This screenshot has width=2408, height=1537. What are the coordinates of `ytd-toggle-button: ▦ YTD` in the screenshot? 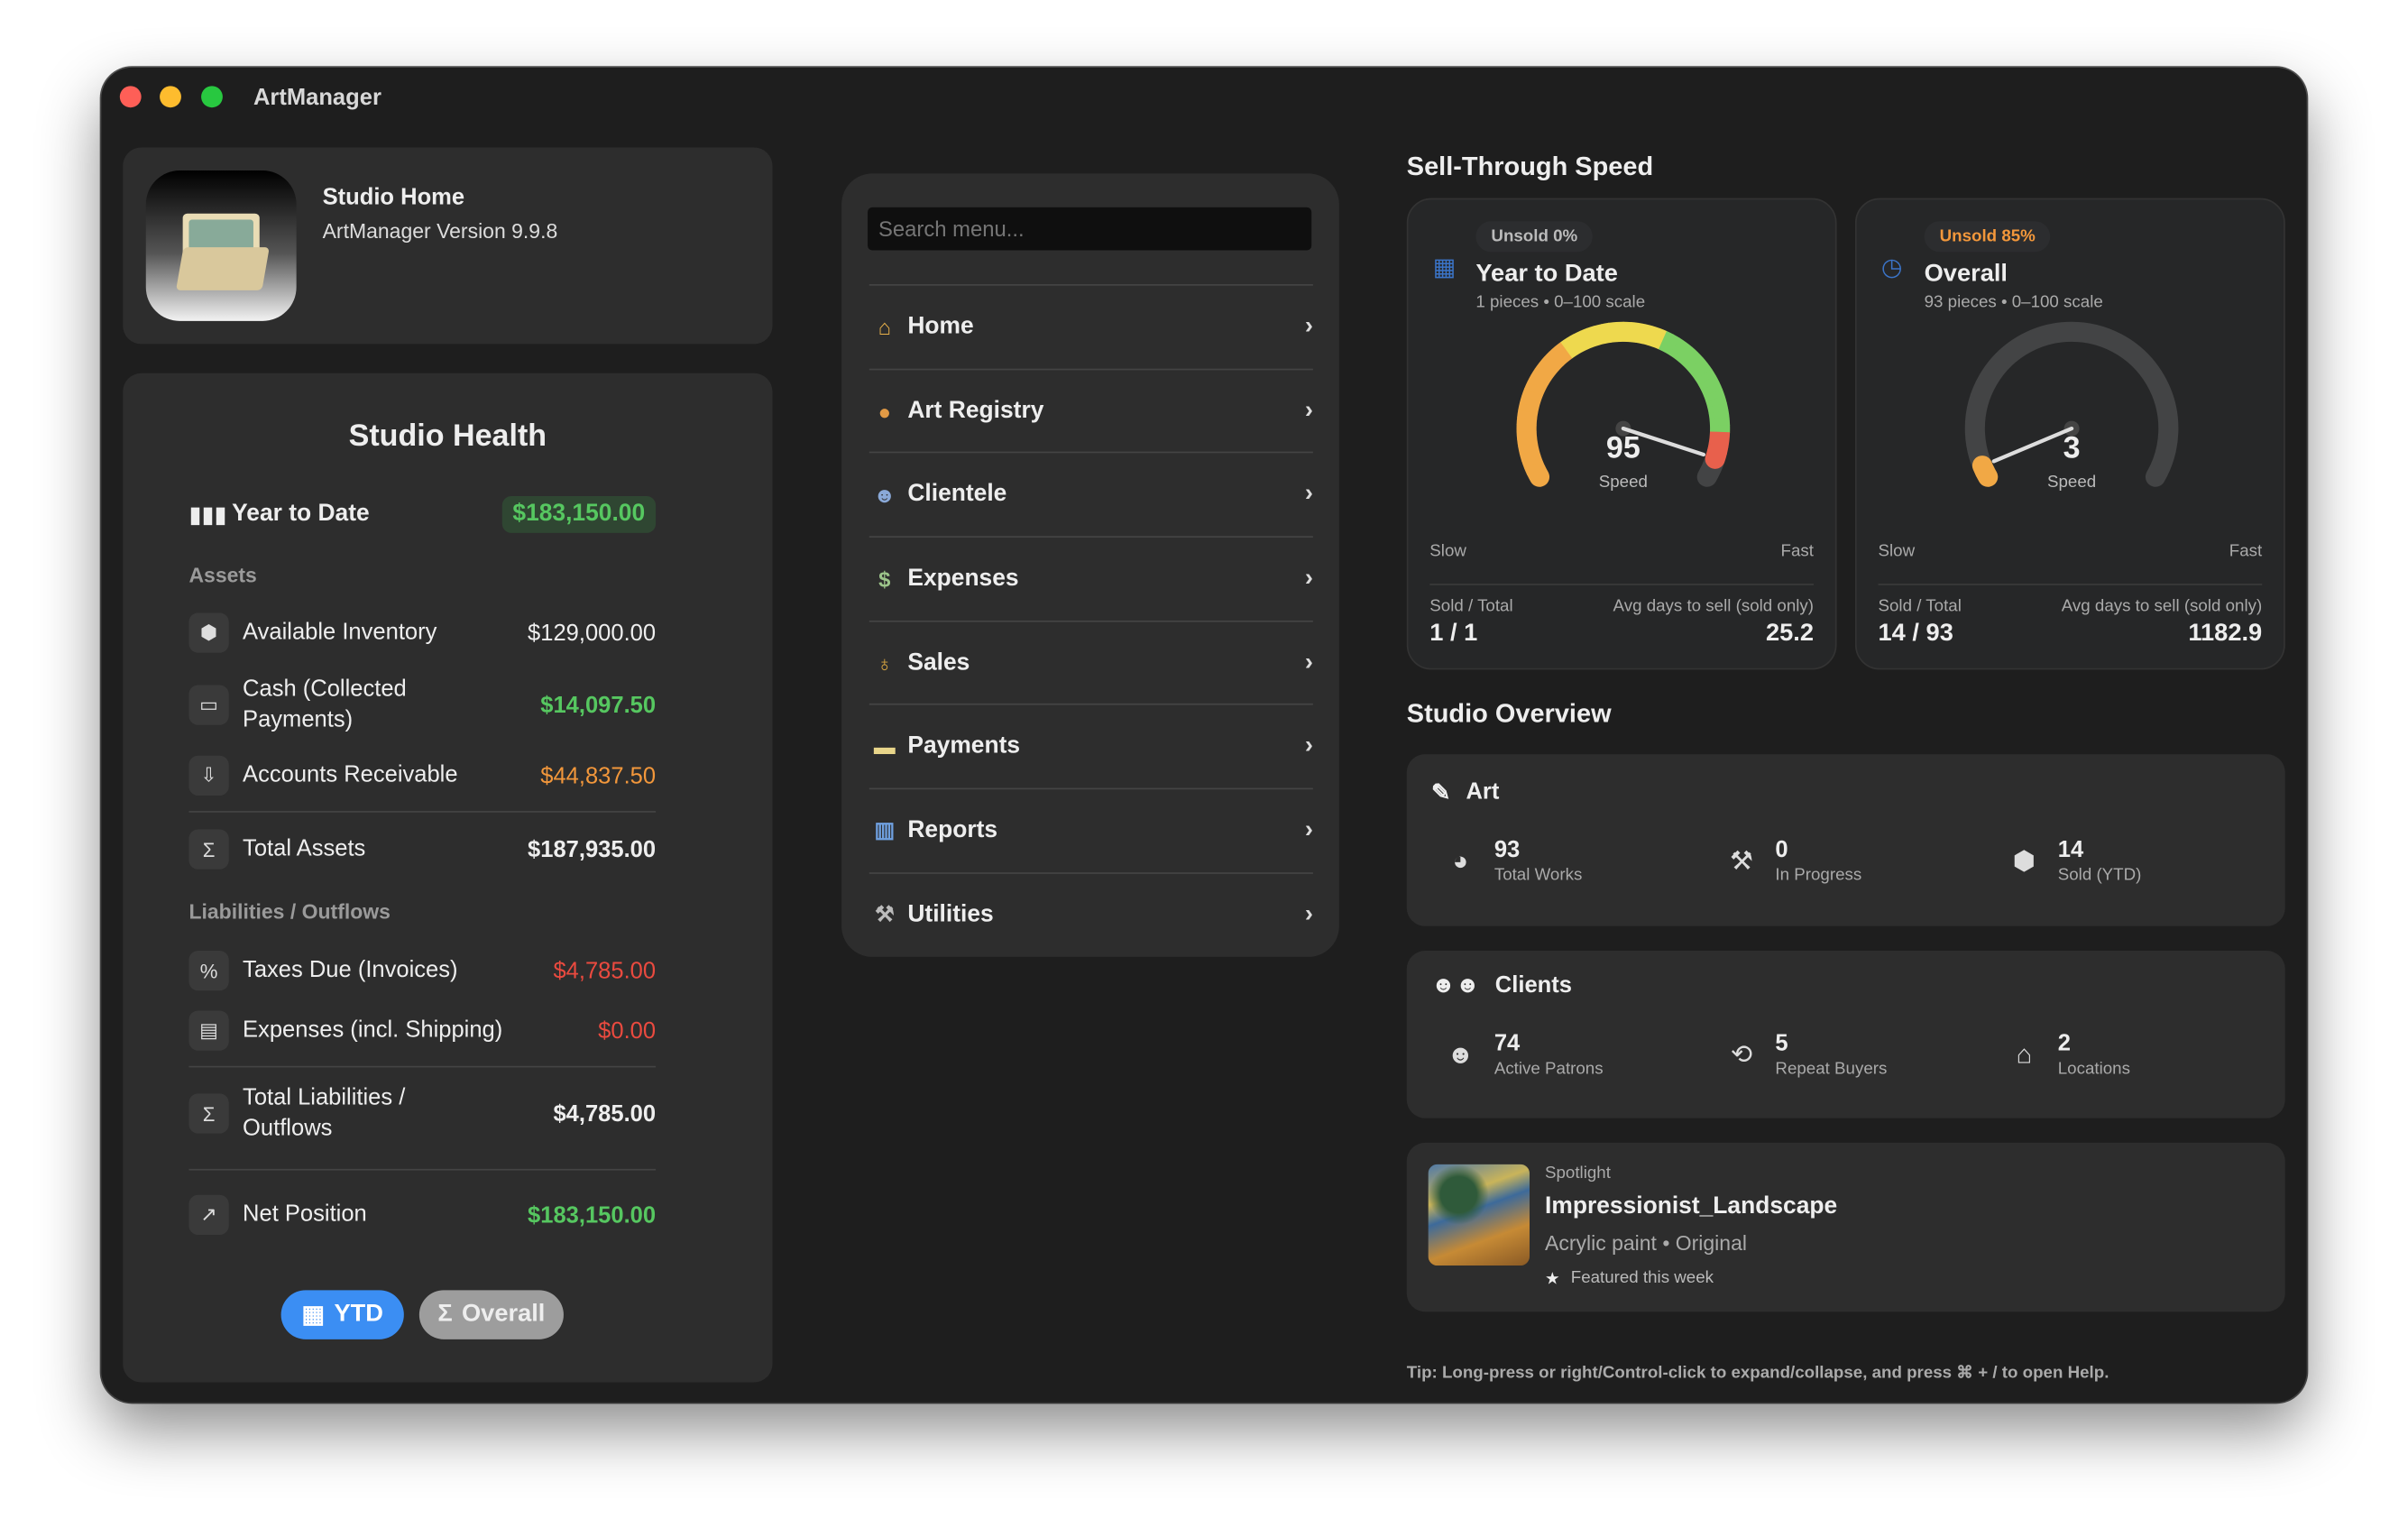 It's located at (342, 1315).